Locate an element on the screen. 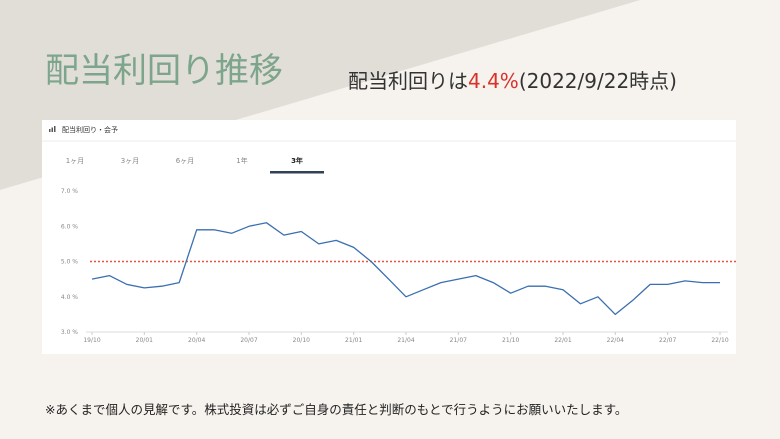 The width and height of the screenshot is (780, 439). y-tick-label: 4.0 % is located at coordinates (69, 297).